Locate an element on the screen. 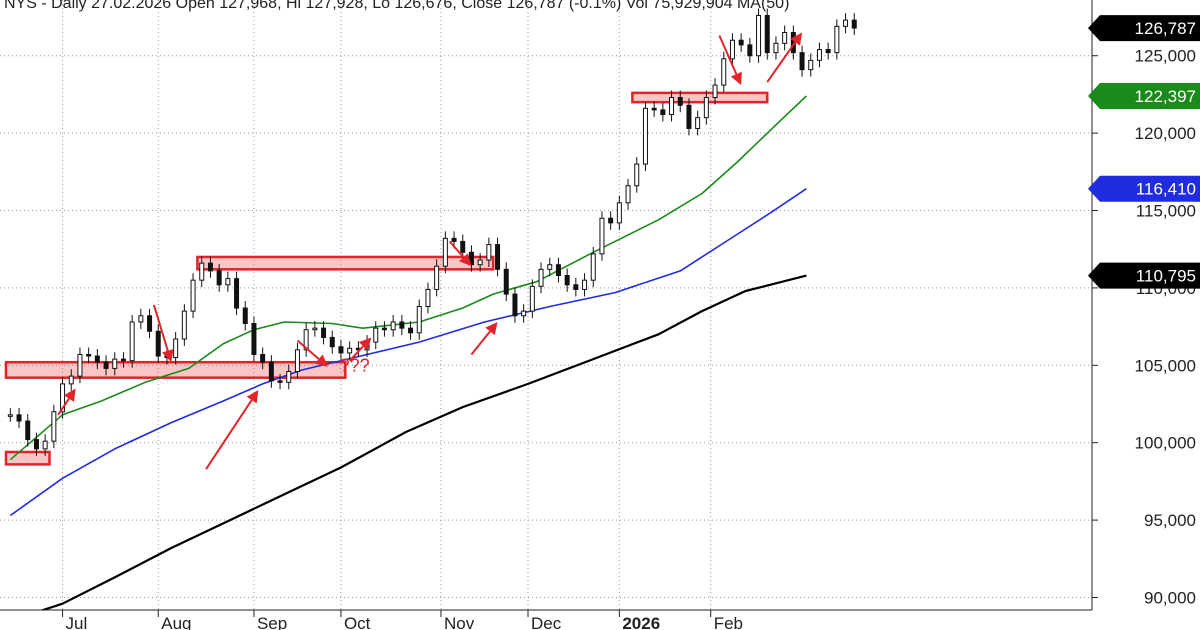  price-tag: 116,410 is located at coordinates (1144, 188).